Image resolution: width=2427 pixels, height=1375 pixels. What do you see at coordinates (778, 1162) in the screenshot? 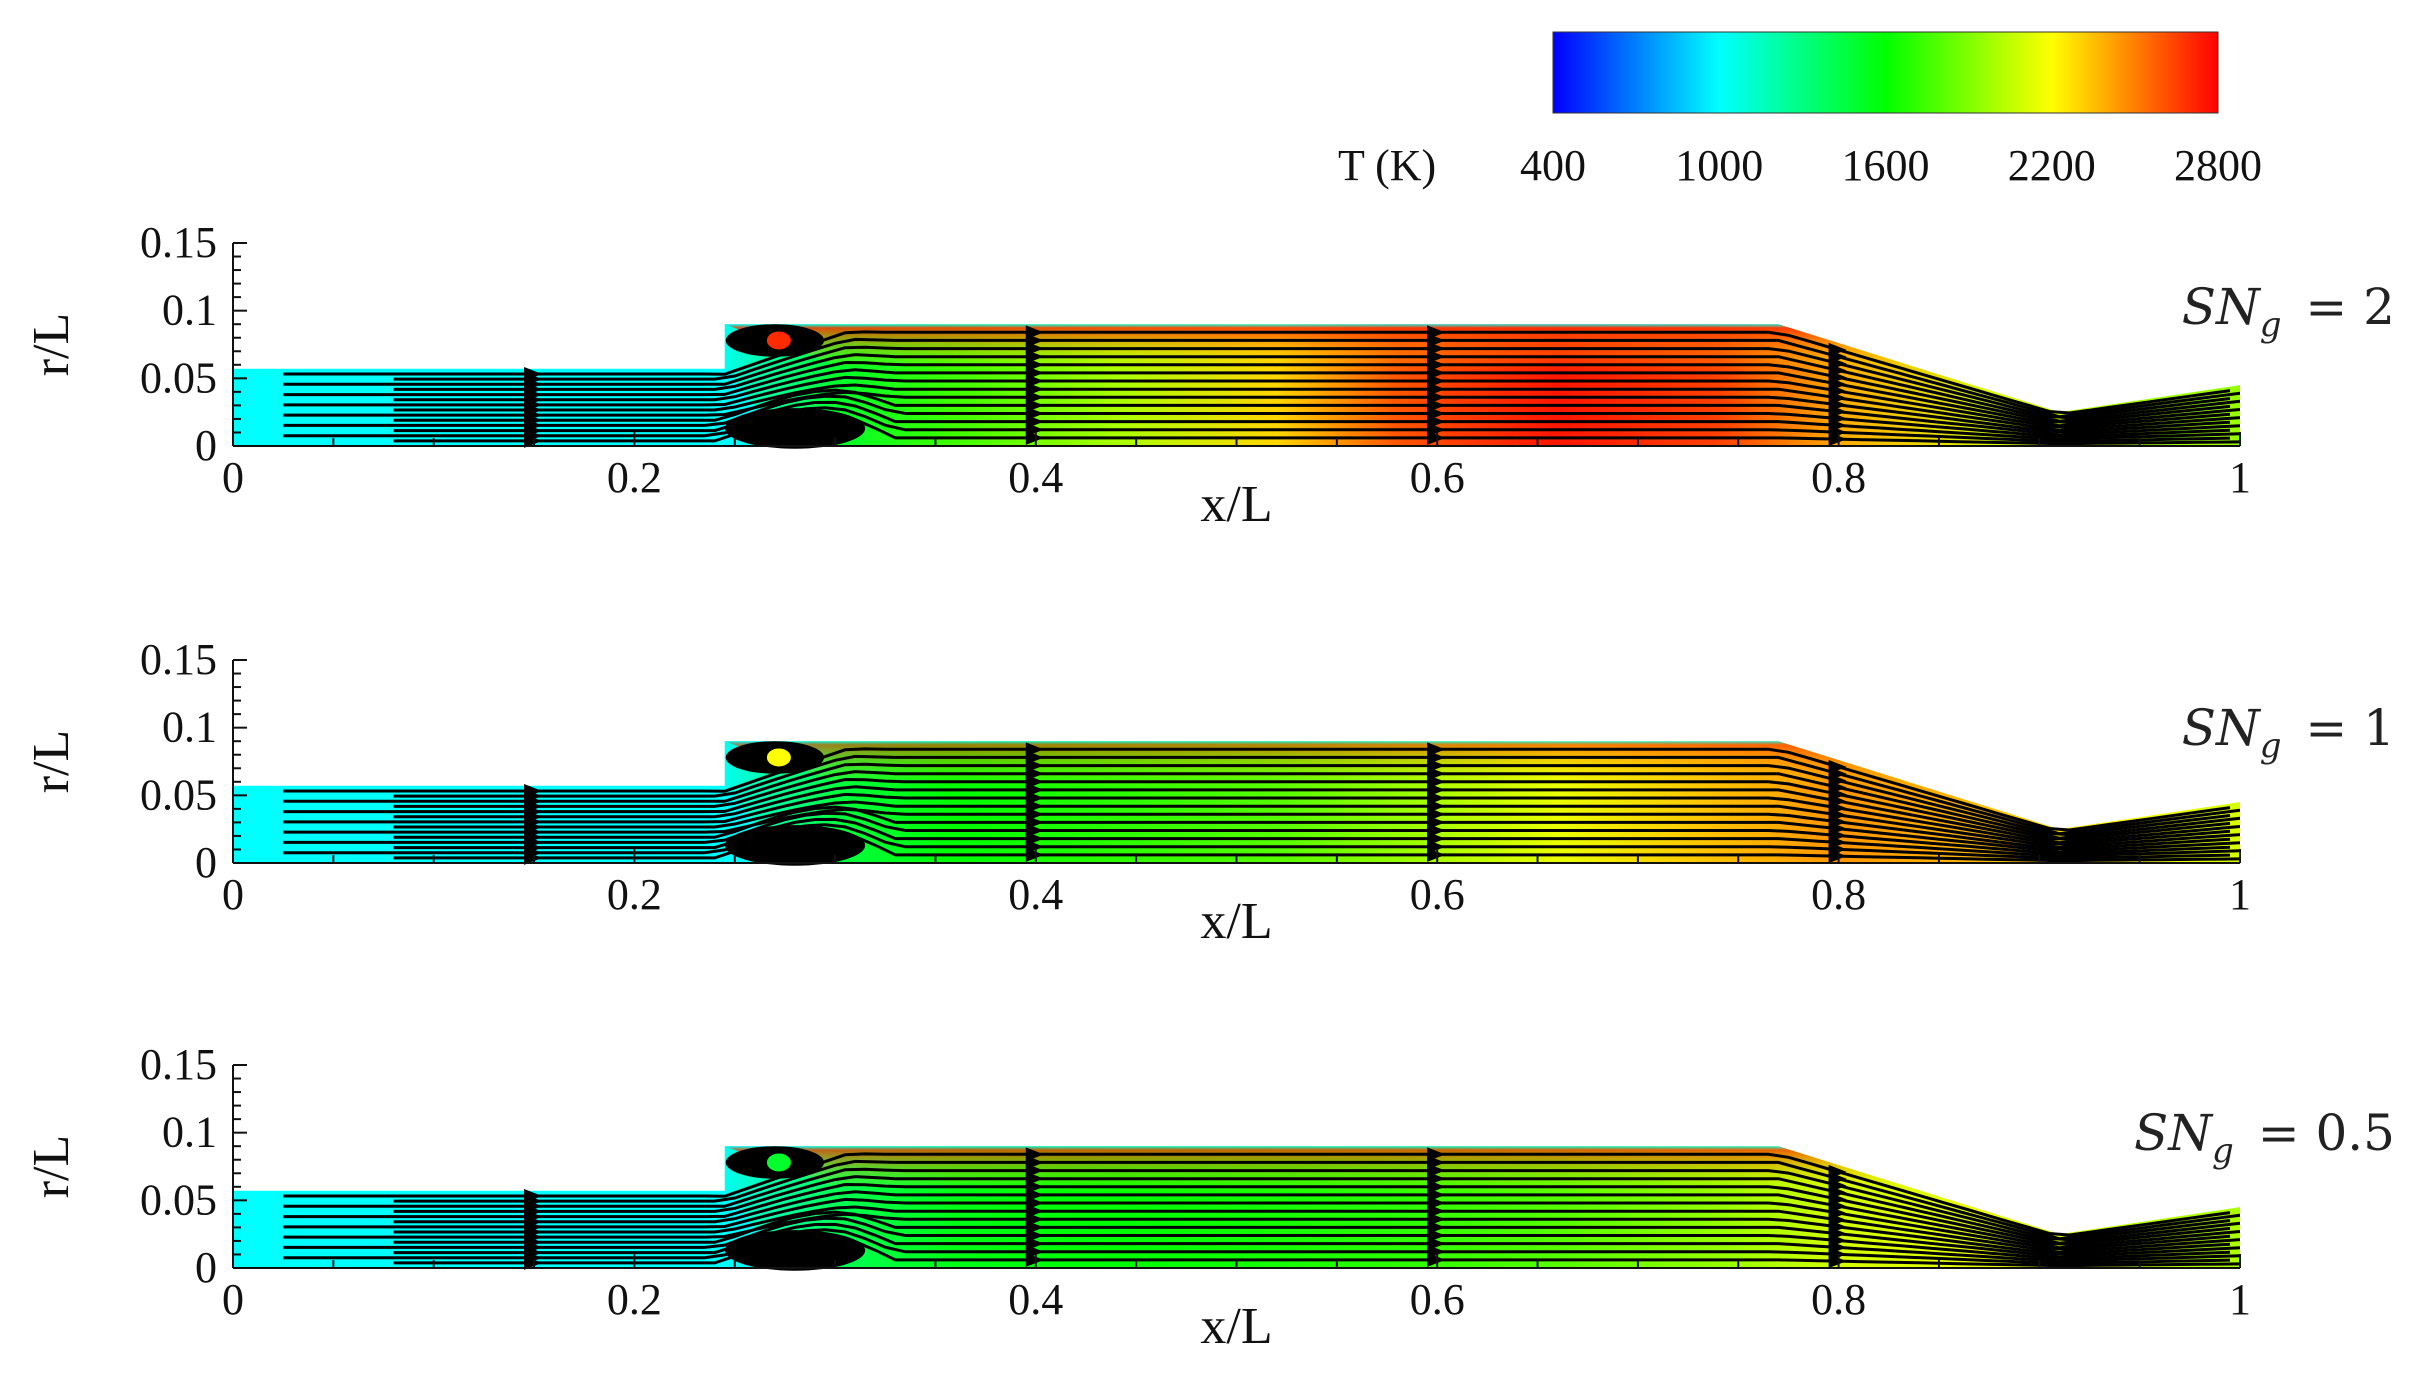
I see `corner-vortex-core` at bounding box center [778, 1162].